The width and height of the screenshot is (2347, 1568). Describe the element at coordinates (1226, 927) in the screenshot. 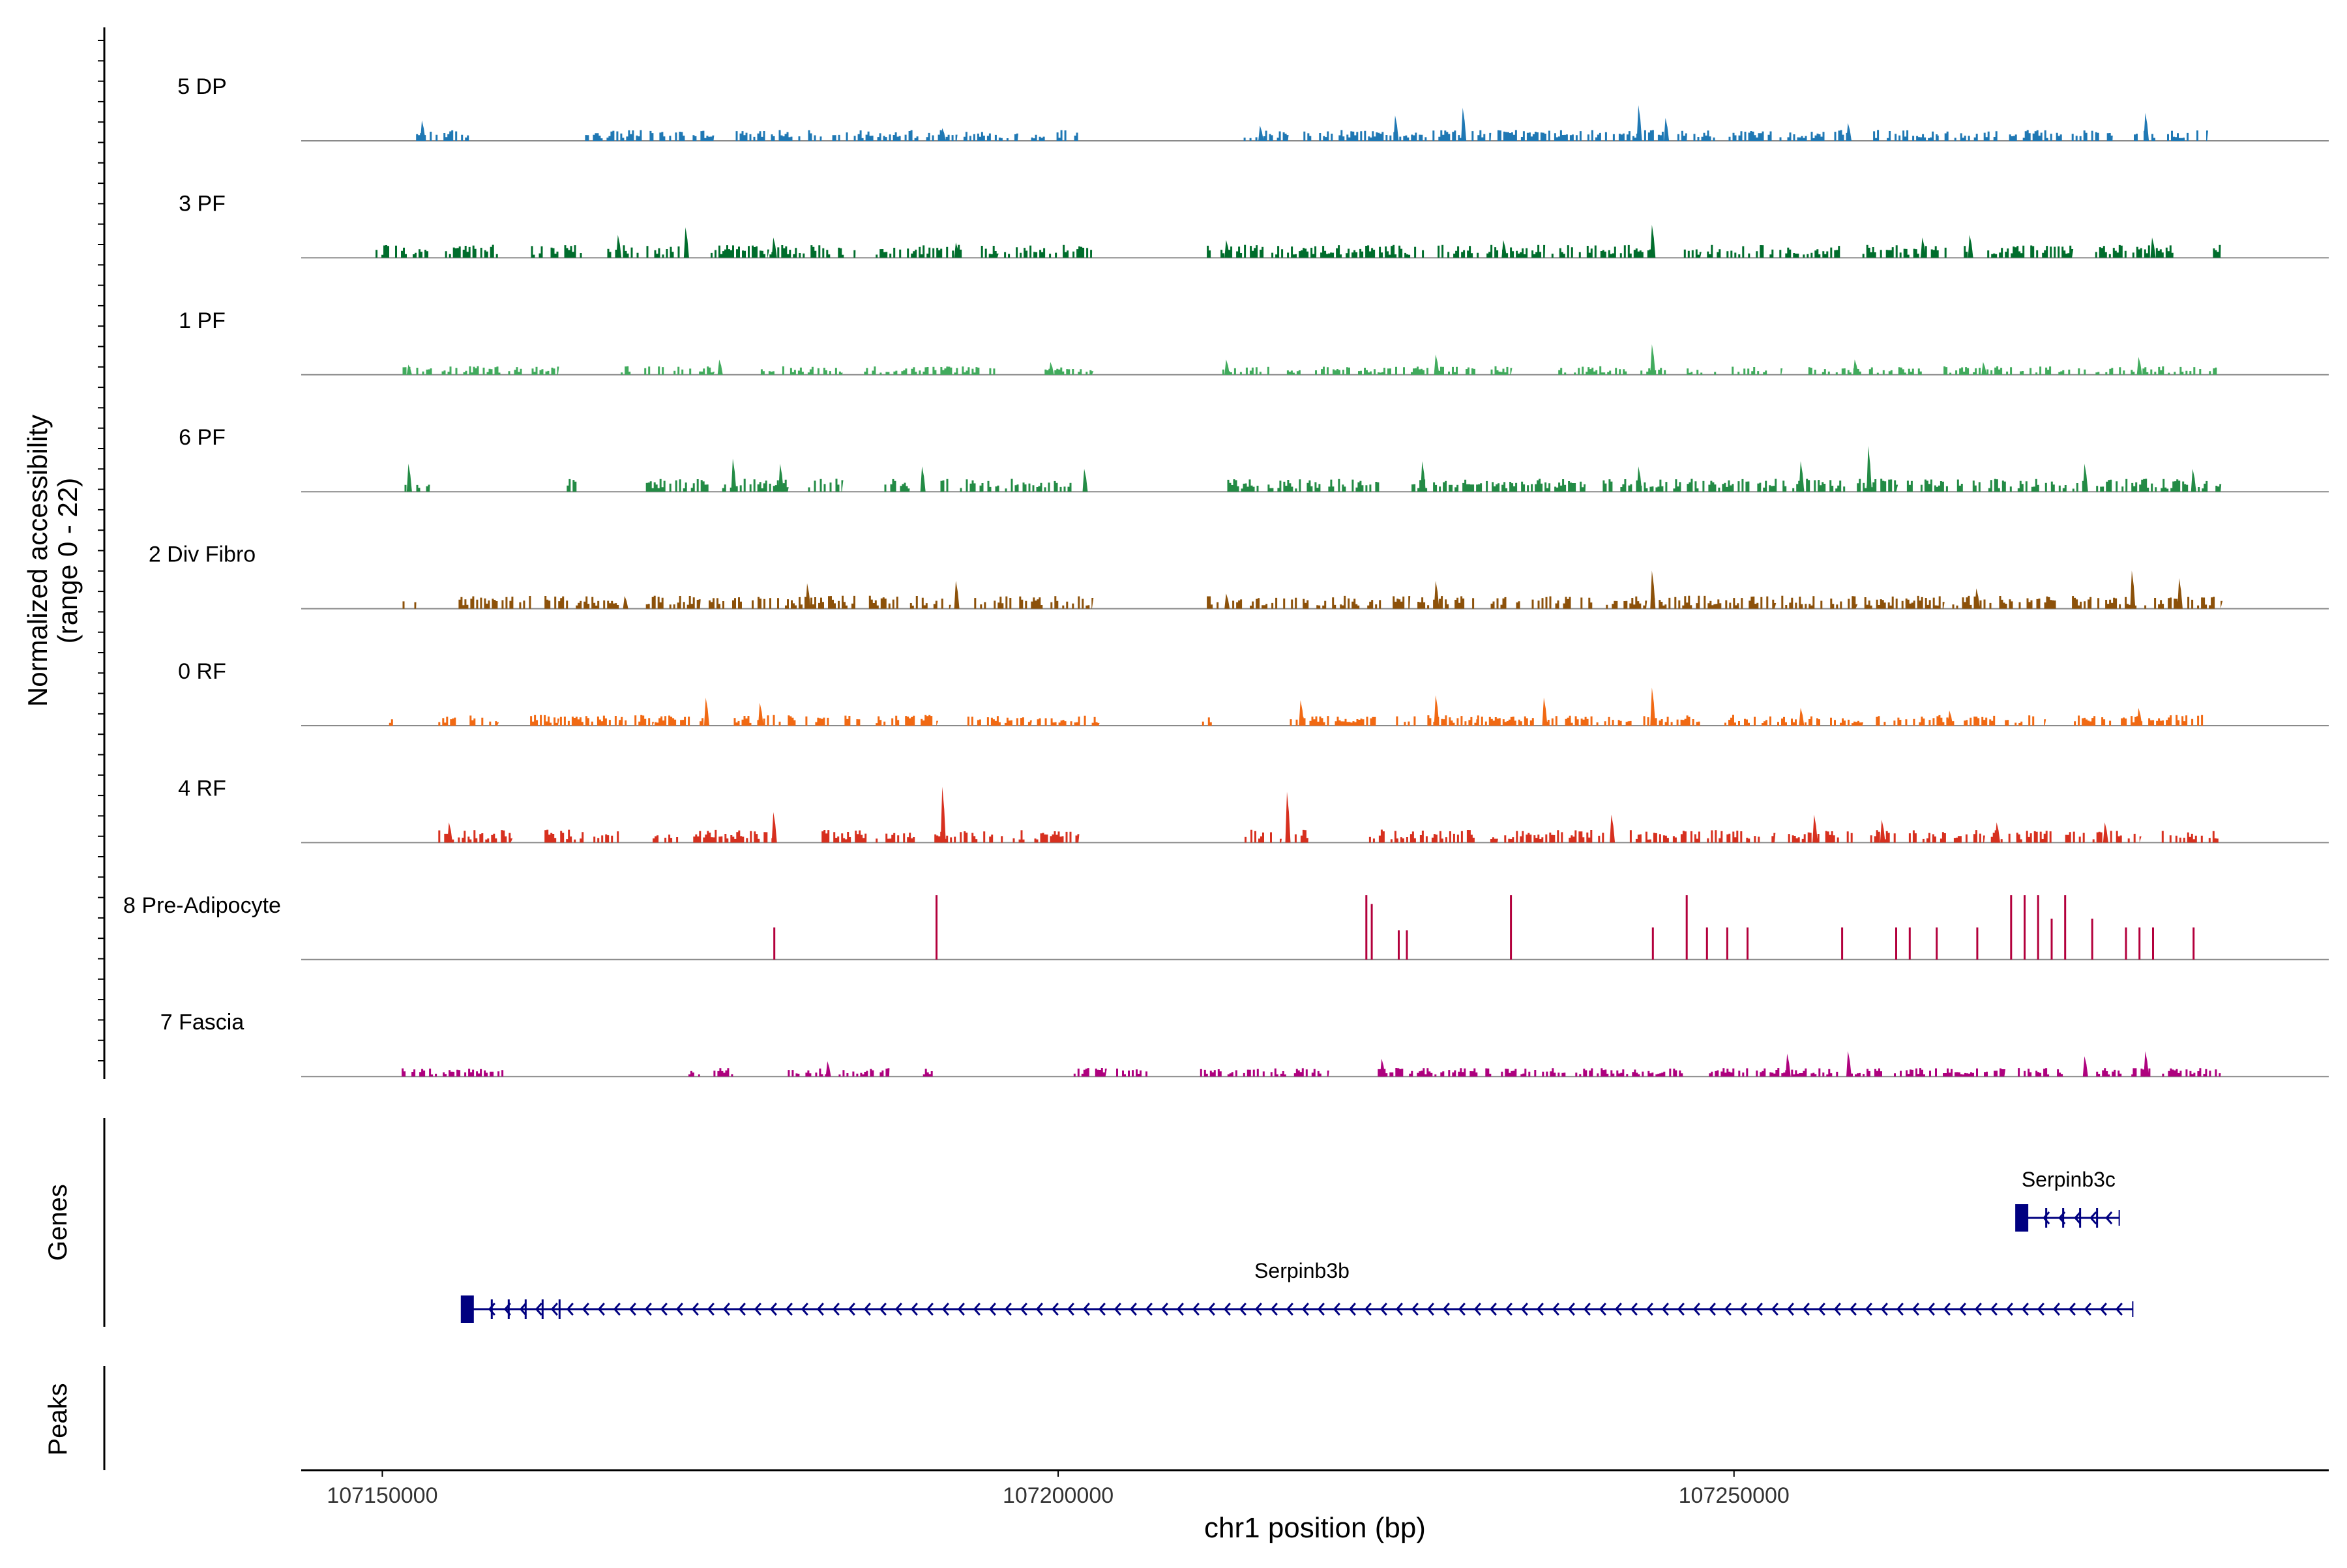

I see `track-8-pre-adipocyte: 8 Pre-Adipocyte` at that location.